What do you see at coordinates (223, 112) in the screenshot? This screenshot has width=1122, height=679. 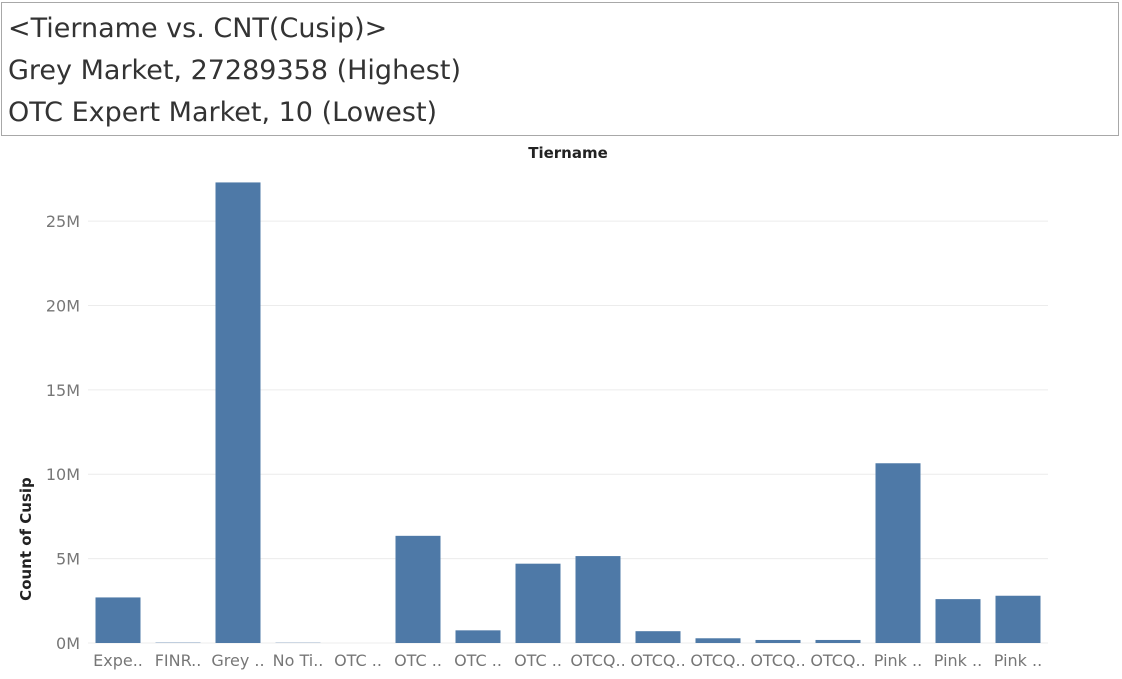 I see `caption-line-3: OTC Expert Market, 10 (Lowest)` at bounding box center [223, 112].